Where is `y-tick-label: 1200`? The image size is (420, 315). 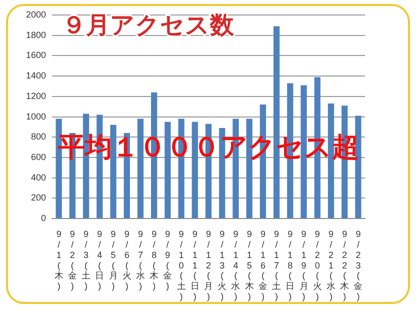 y-tick-label: 1200 is located at coordinates (36, 95).